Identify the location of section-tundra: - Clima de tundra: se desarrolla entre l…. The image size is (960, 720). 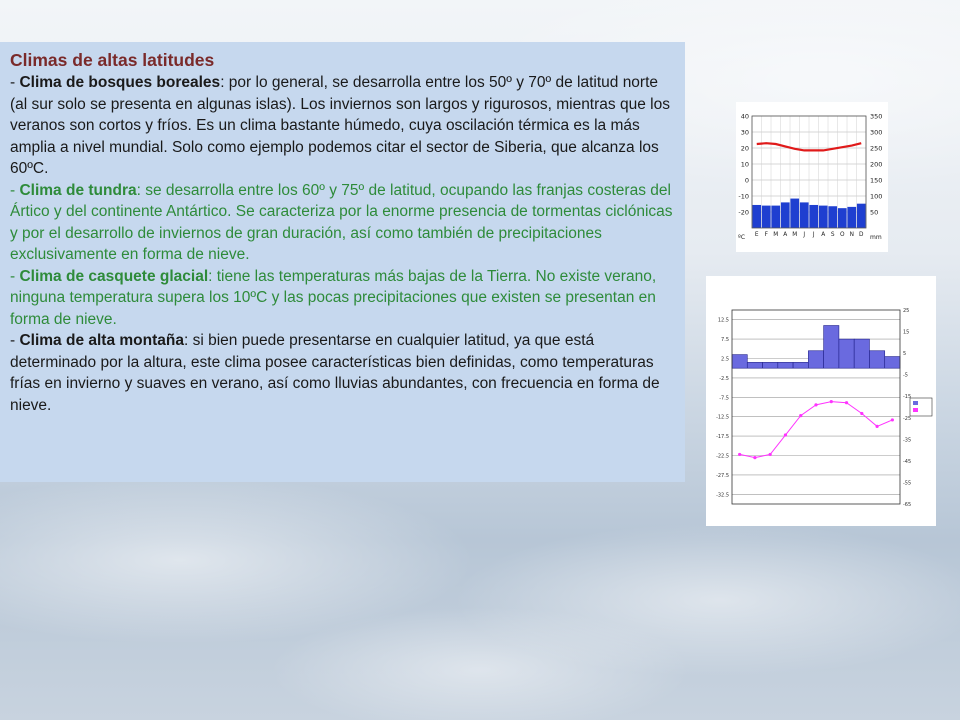
(343, 223).